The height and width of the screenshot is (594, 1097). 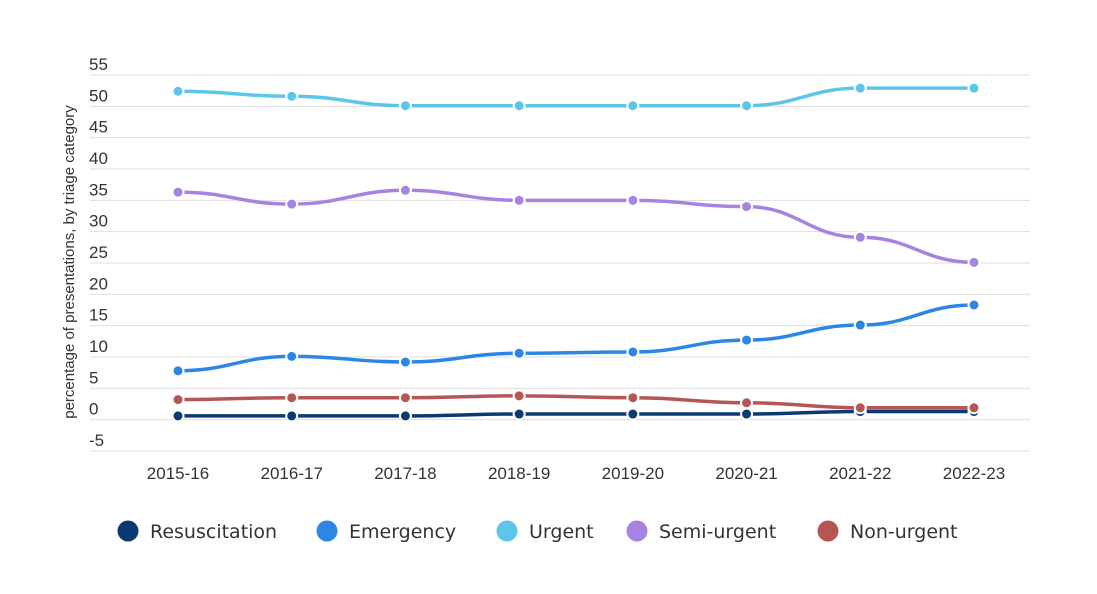 I want to click on y-tick-label: 45, so click(x=98, y=127).